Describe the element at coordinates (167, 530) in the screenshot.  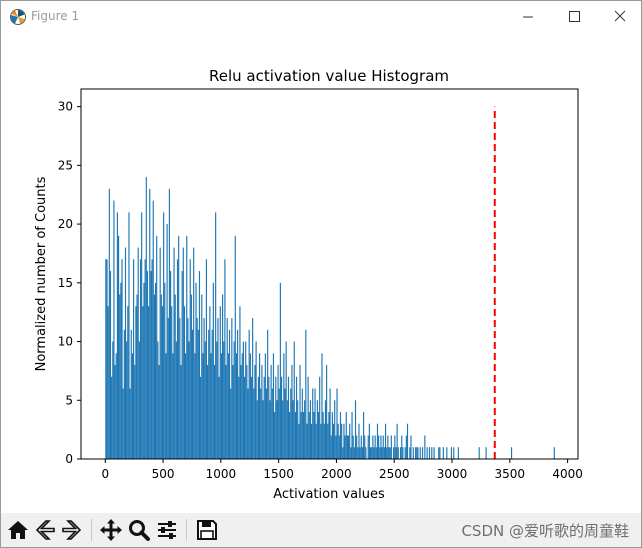
I see `configure-subplots-button` at that location.